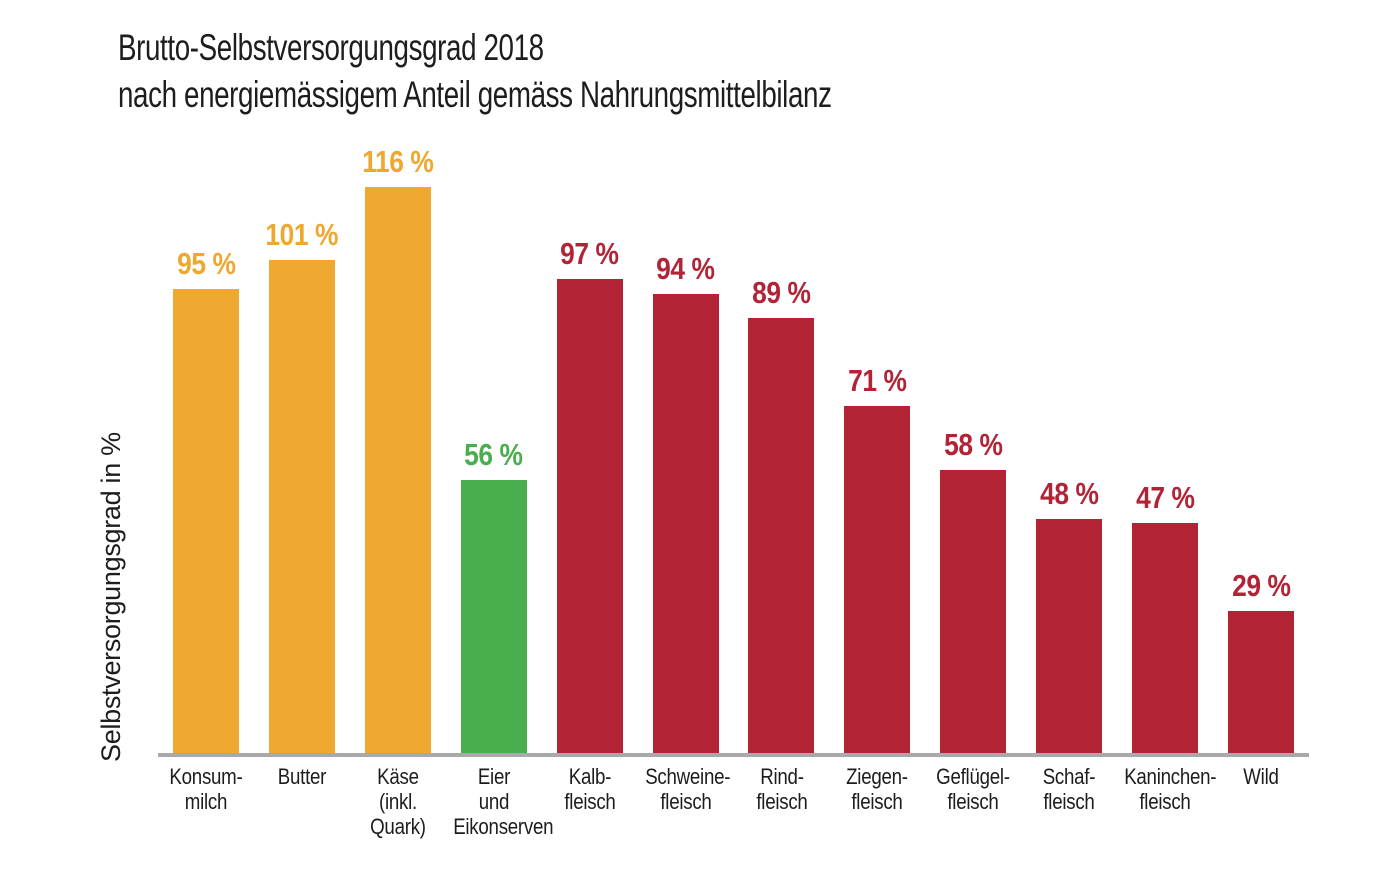  Describe the element at coordinates (331, 47) in the screenshot. I see `chart-title-line1: Brutto-Selbstversorgungsgrad 2018` at that location.